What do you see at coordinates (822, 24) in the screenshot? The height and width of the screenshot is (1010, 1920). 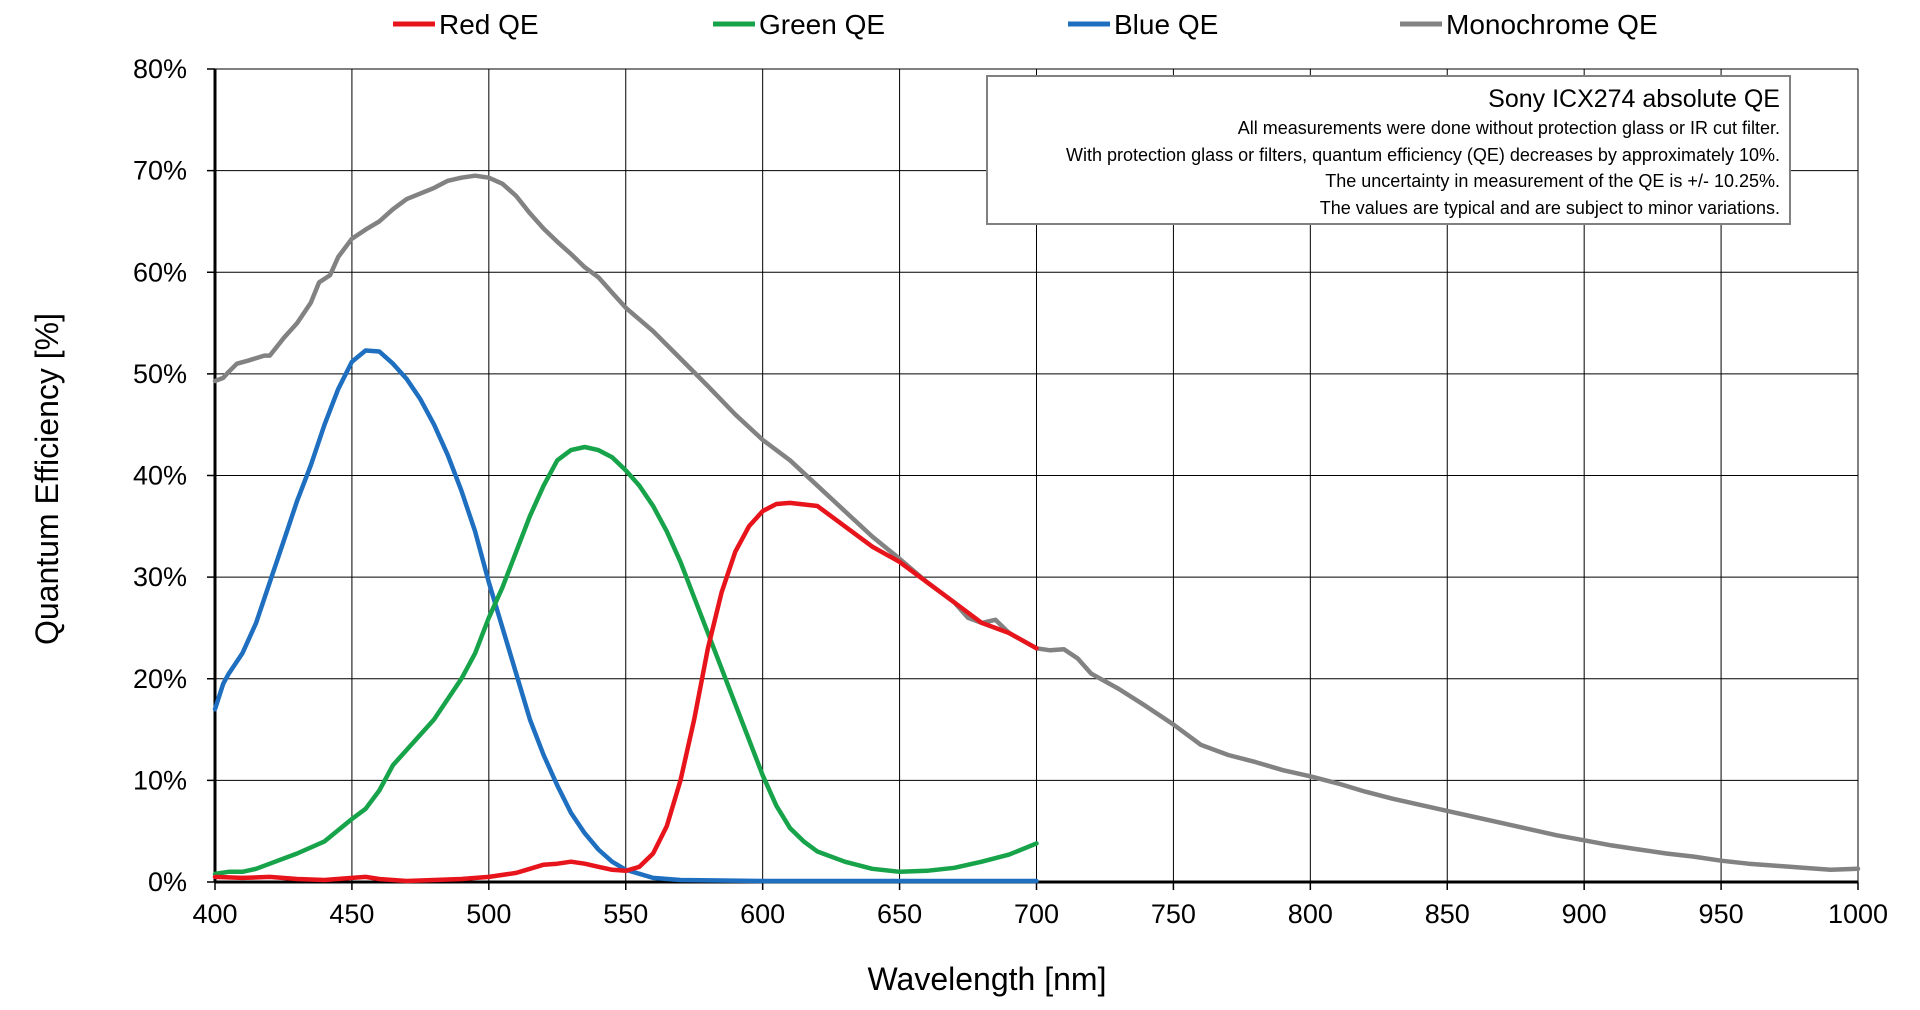 I see `legend-label-green-qe: Green QE` at bounding box center [822, 24].